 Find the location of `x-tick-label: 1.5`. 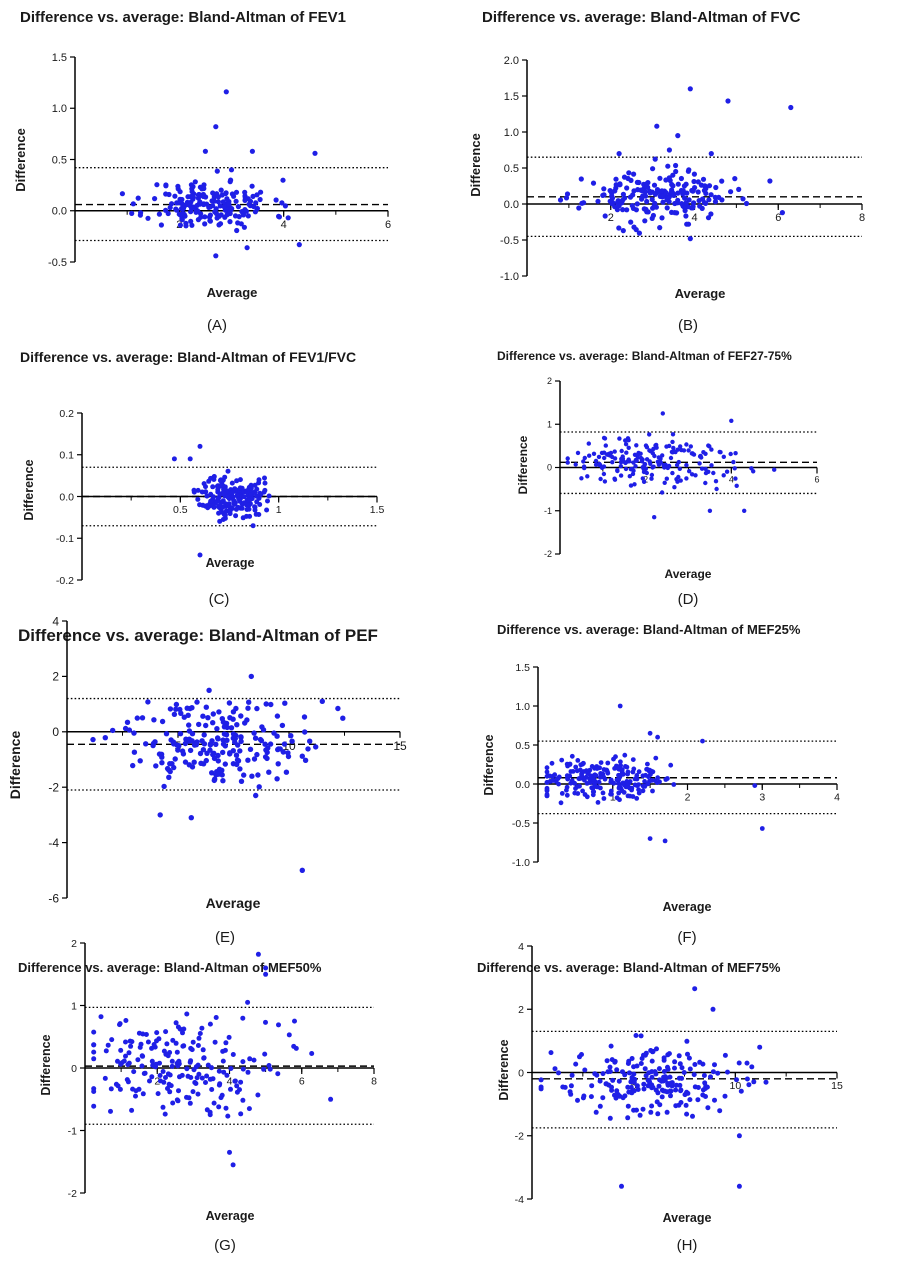

x-tick-label: 1.5 is located at coordinates (377, 510).